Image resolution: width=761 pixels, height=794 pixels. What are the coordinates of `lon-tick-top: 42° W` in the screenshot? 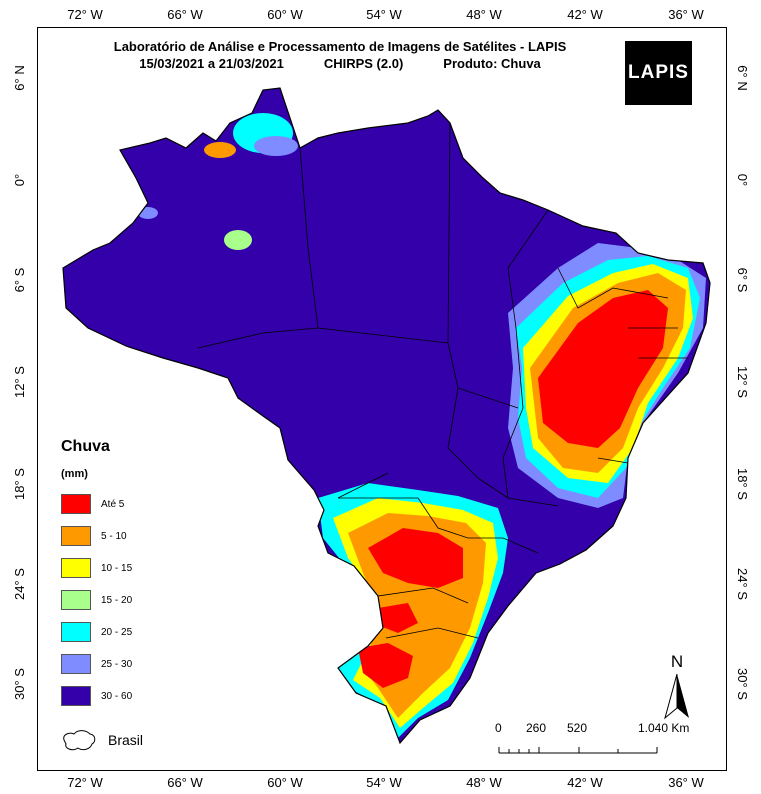 It's located at (585, 14).